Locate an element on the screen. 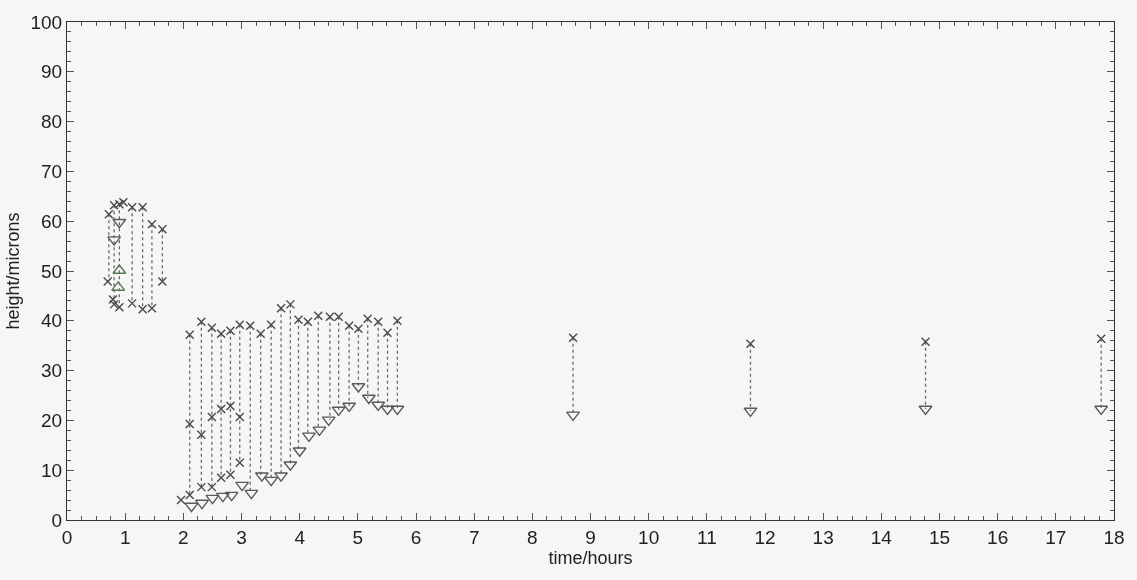  x-tick-label: 4 is located at coordinates (300, 537).